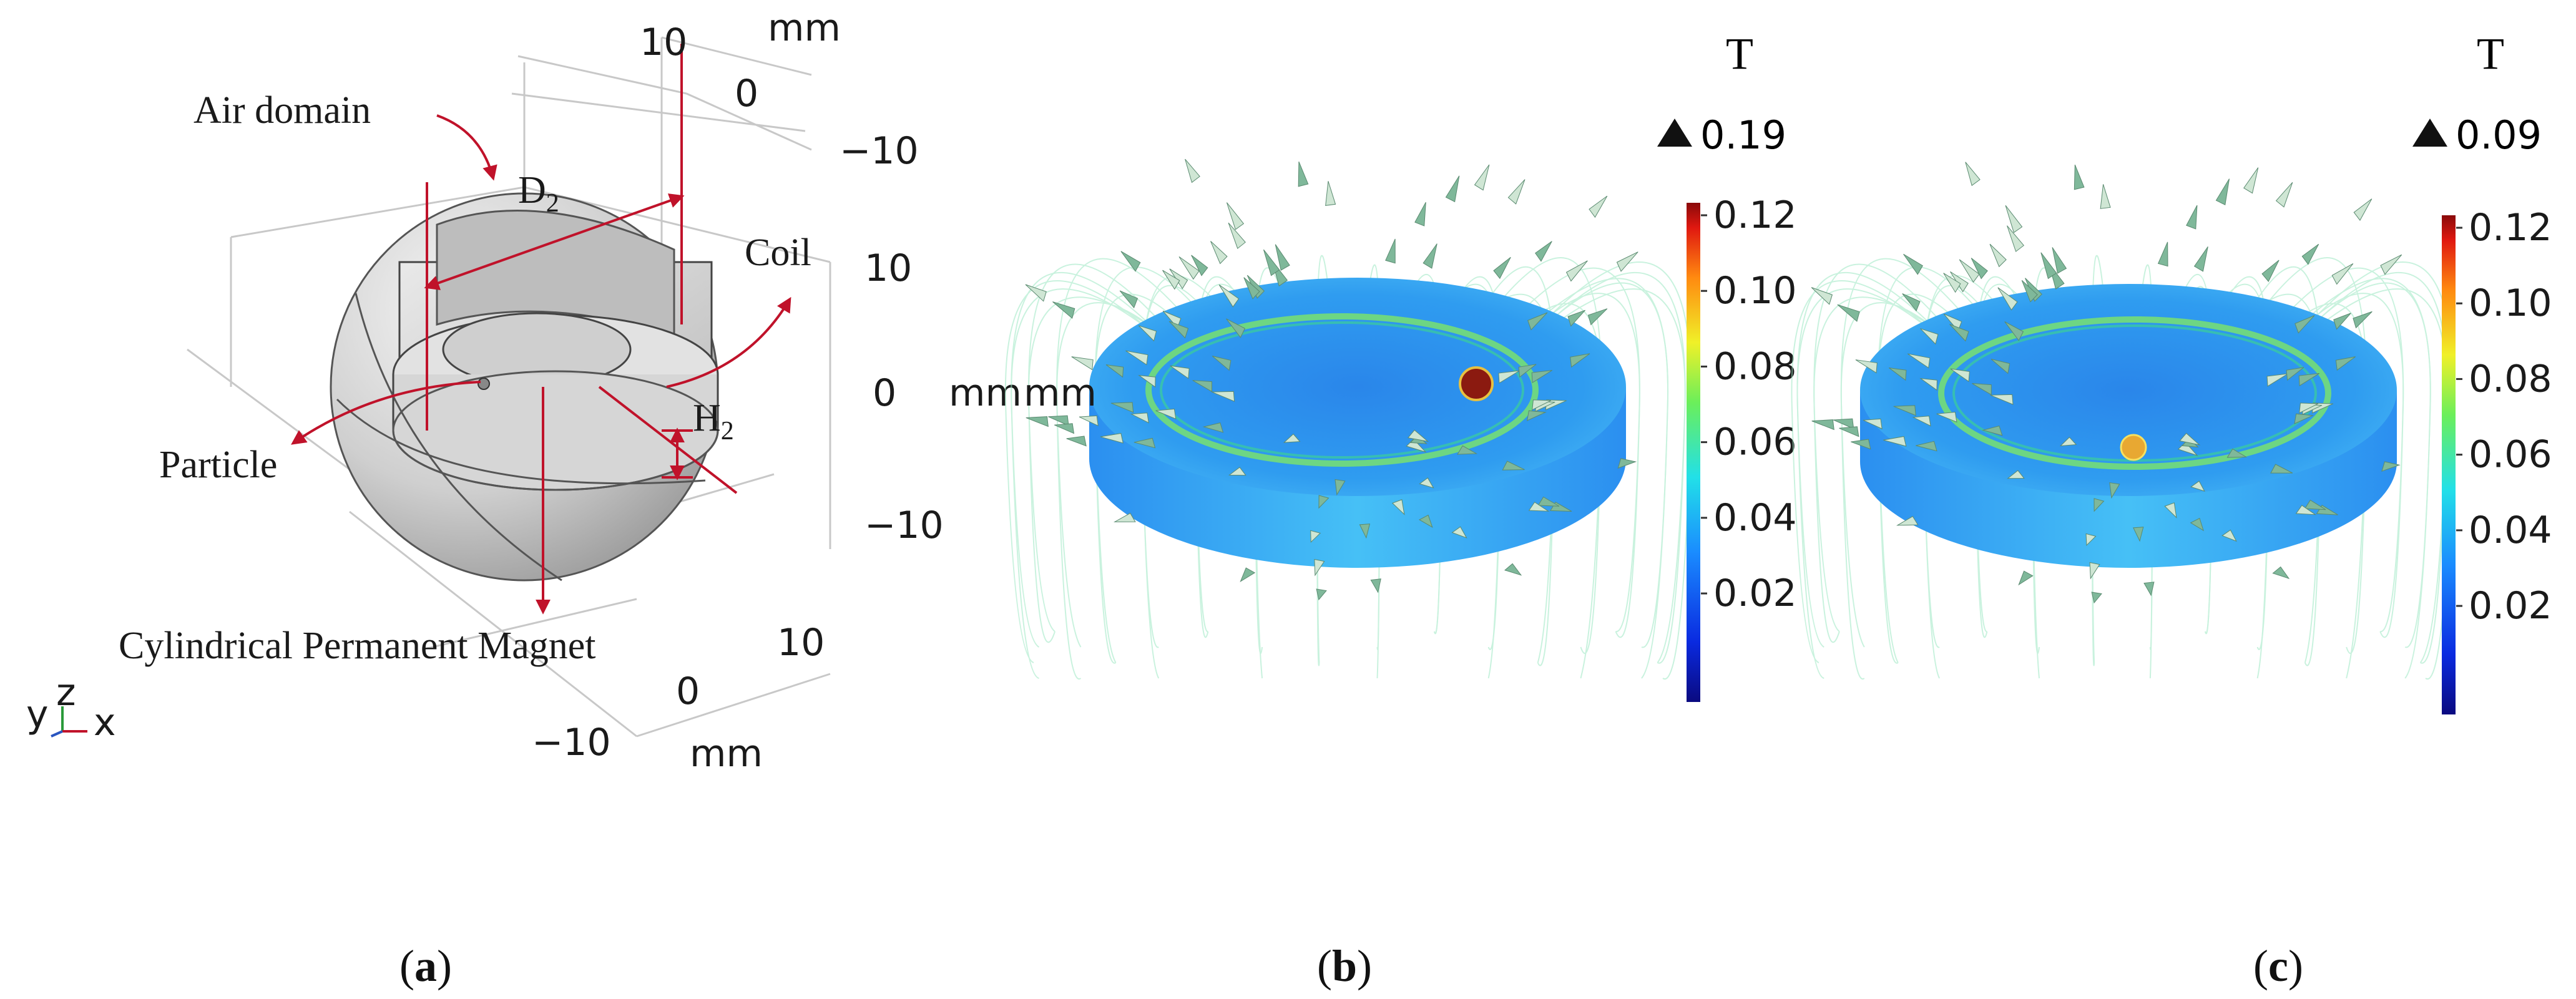  Describe the element at coordinates (2510, 379) in the screenshot. I see `colorbar-tick-label: 0.08` at that location.